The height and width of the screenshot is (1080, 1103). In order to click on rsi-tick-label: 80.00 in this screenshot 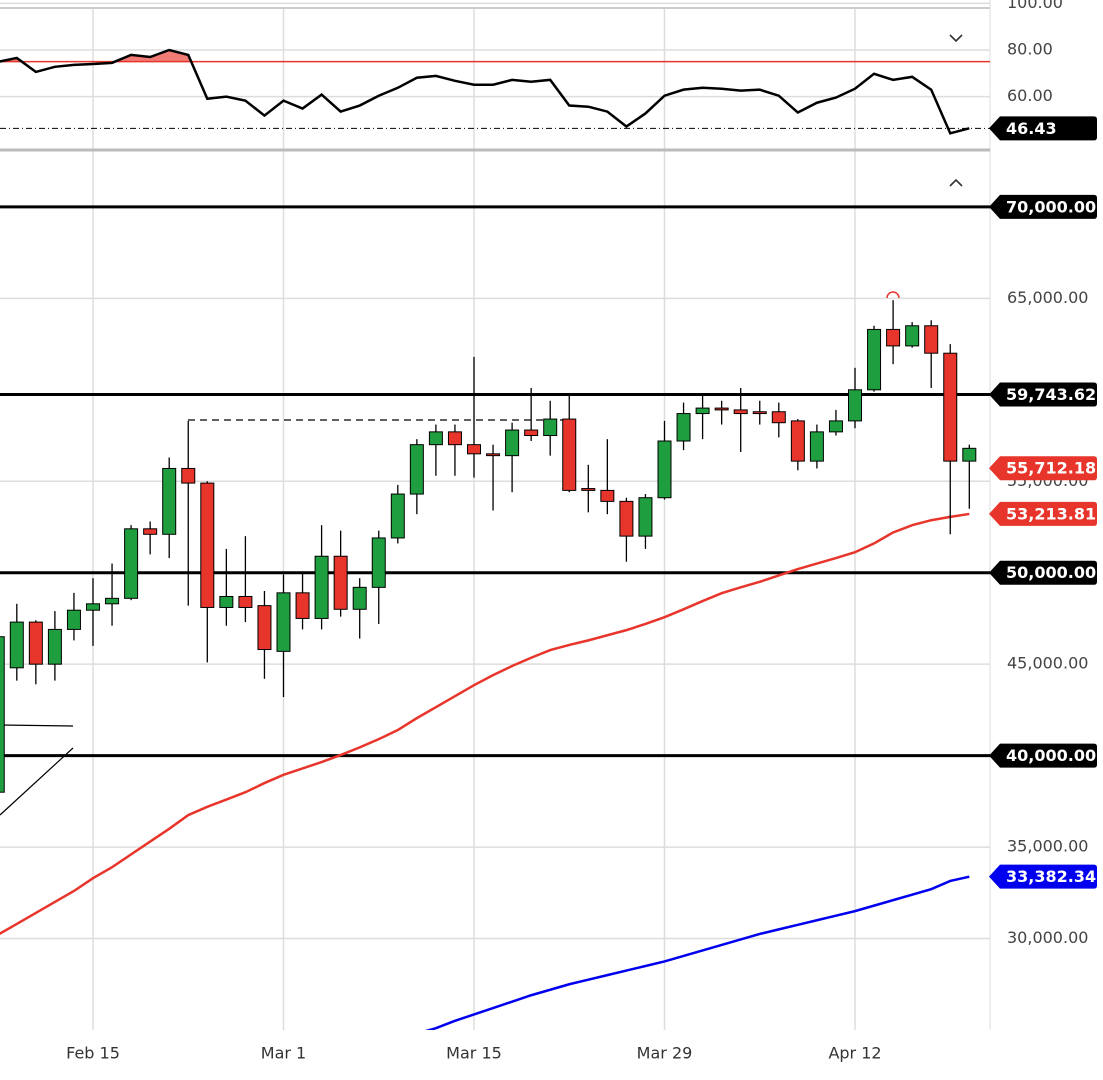, I will do `click(1030, 49)`.